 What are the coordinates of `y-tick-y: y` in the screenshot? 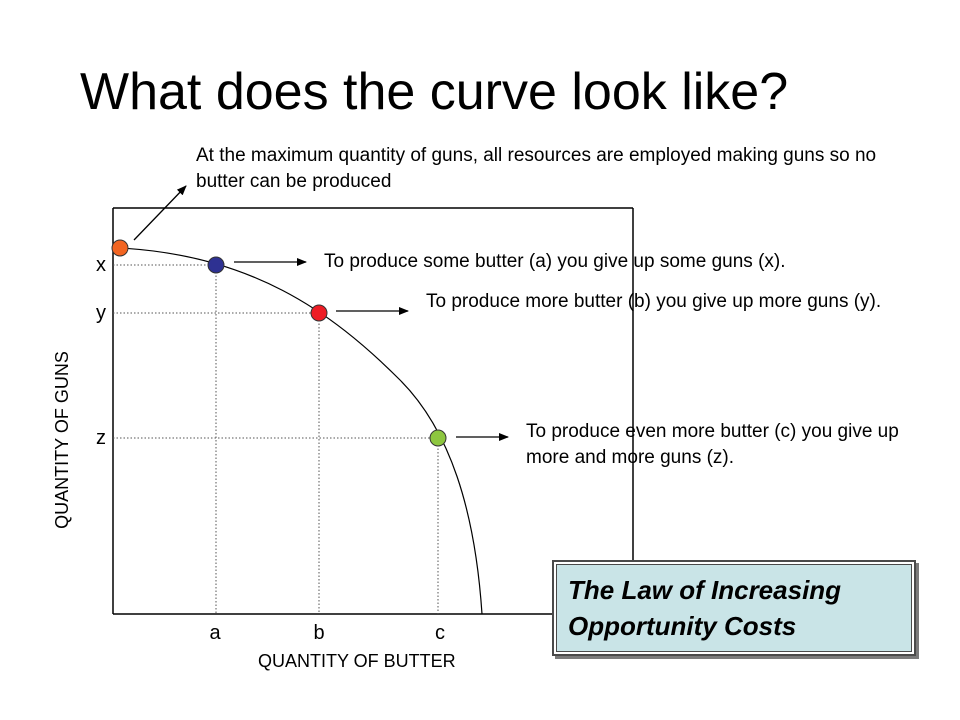 It's located at (101, 313).